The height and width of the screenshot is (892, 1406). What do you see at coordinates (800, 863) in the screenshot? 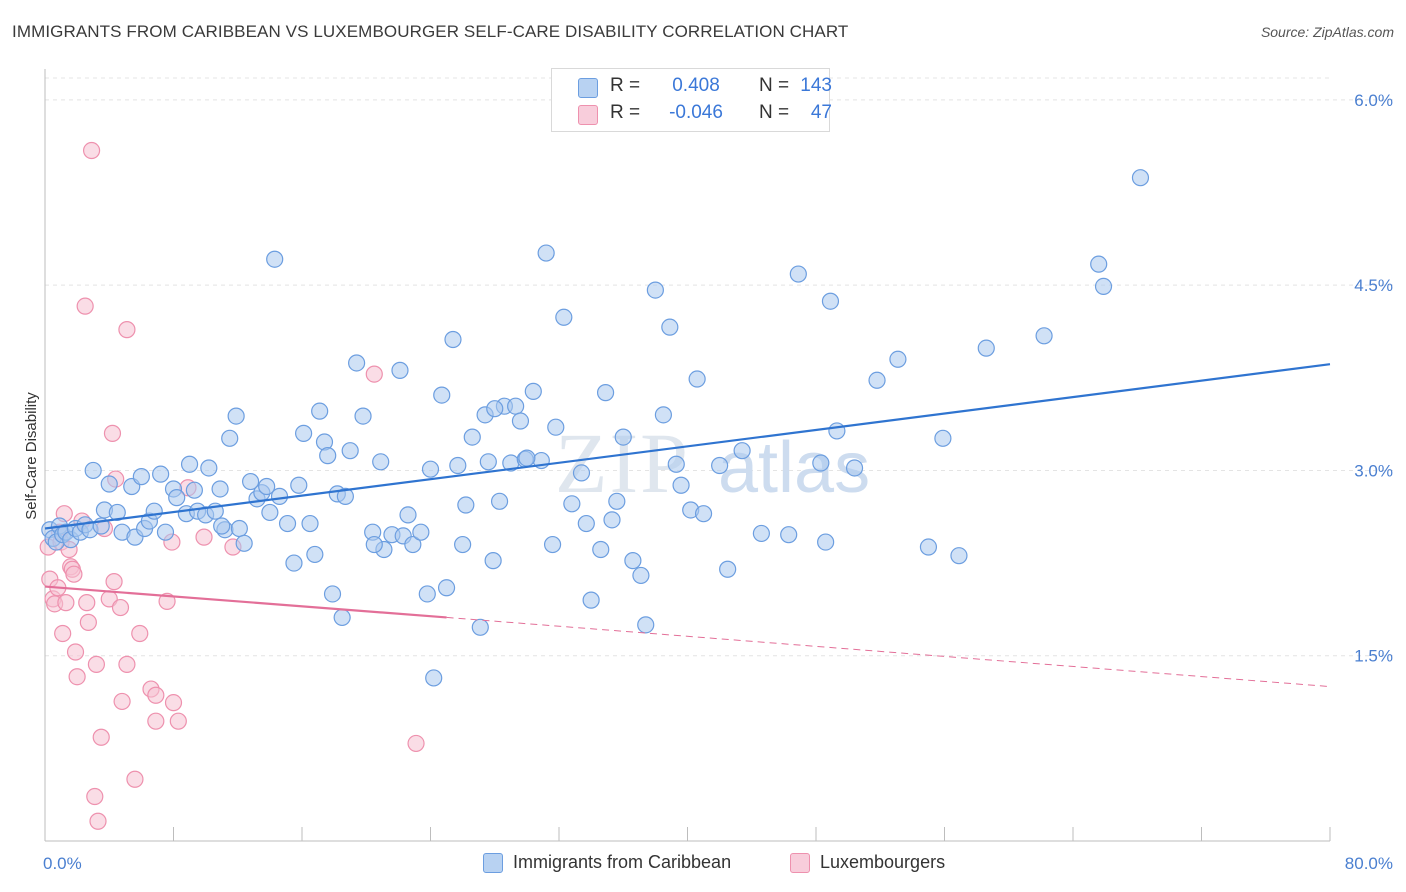
I see `bottom-legend-swatch-luxembourgers` at bounding box center [800, 863].